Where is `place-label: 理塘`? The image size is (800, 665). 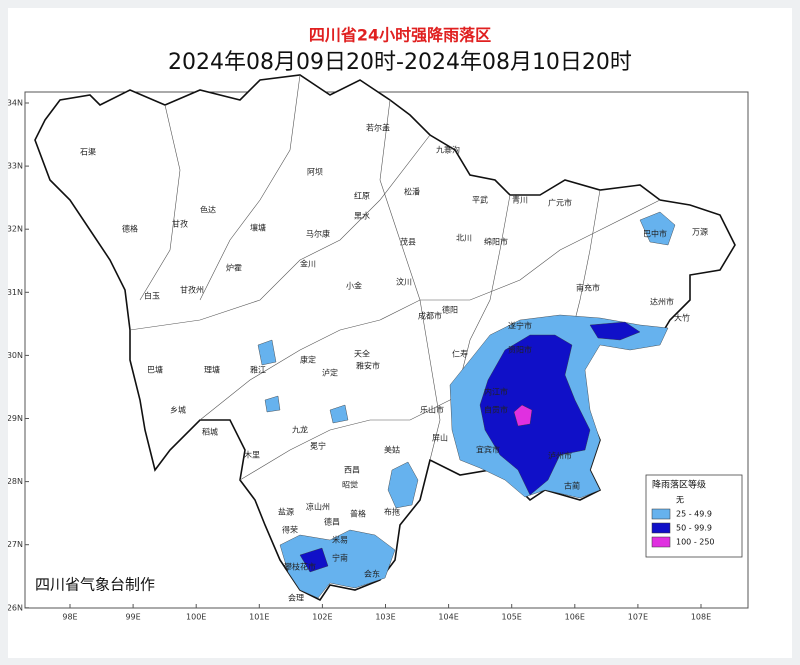 place-label: 理塘 is located at coordinates (212, 370).